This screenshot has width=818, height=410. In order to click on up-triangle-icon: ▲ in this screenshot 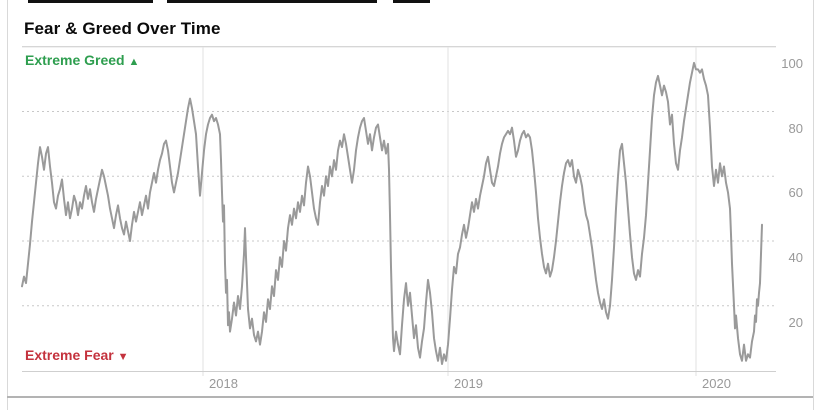, I will do `click(134, 62)`.